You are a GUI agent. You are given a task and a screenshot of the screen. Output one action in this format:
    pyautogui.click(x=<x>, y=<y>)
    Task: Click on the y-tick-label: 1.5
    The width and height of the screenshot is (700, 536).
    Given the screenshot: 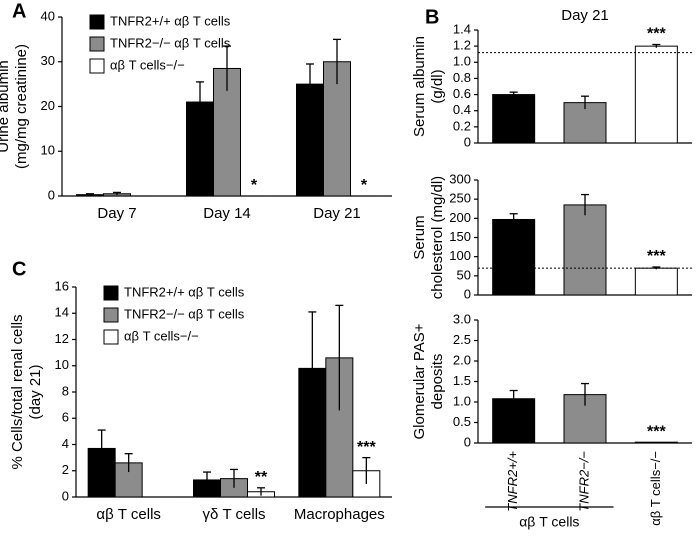 What is the action you would take?
    pyautogui.click(x=462, y=380)
    